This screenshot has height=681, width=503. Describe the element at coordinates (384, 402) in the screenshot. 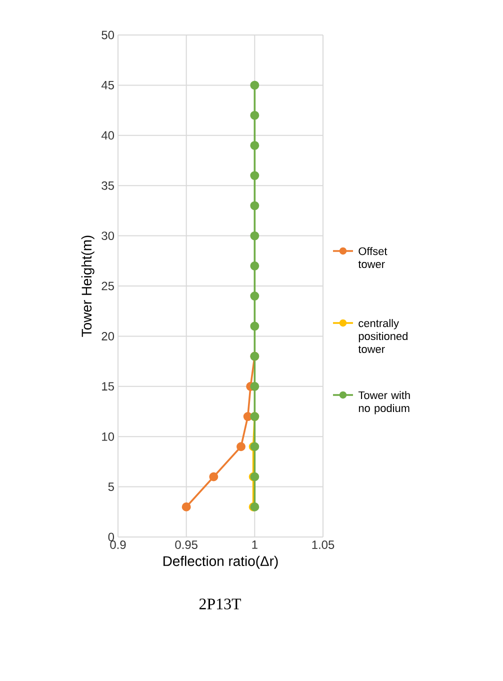

I see `legend-label: Tower with no podium` at that location.